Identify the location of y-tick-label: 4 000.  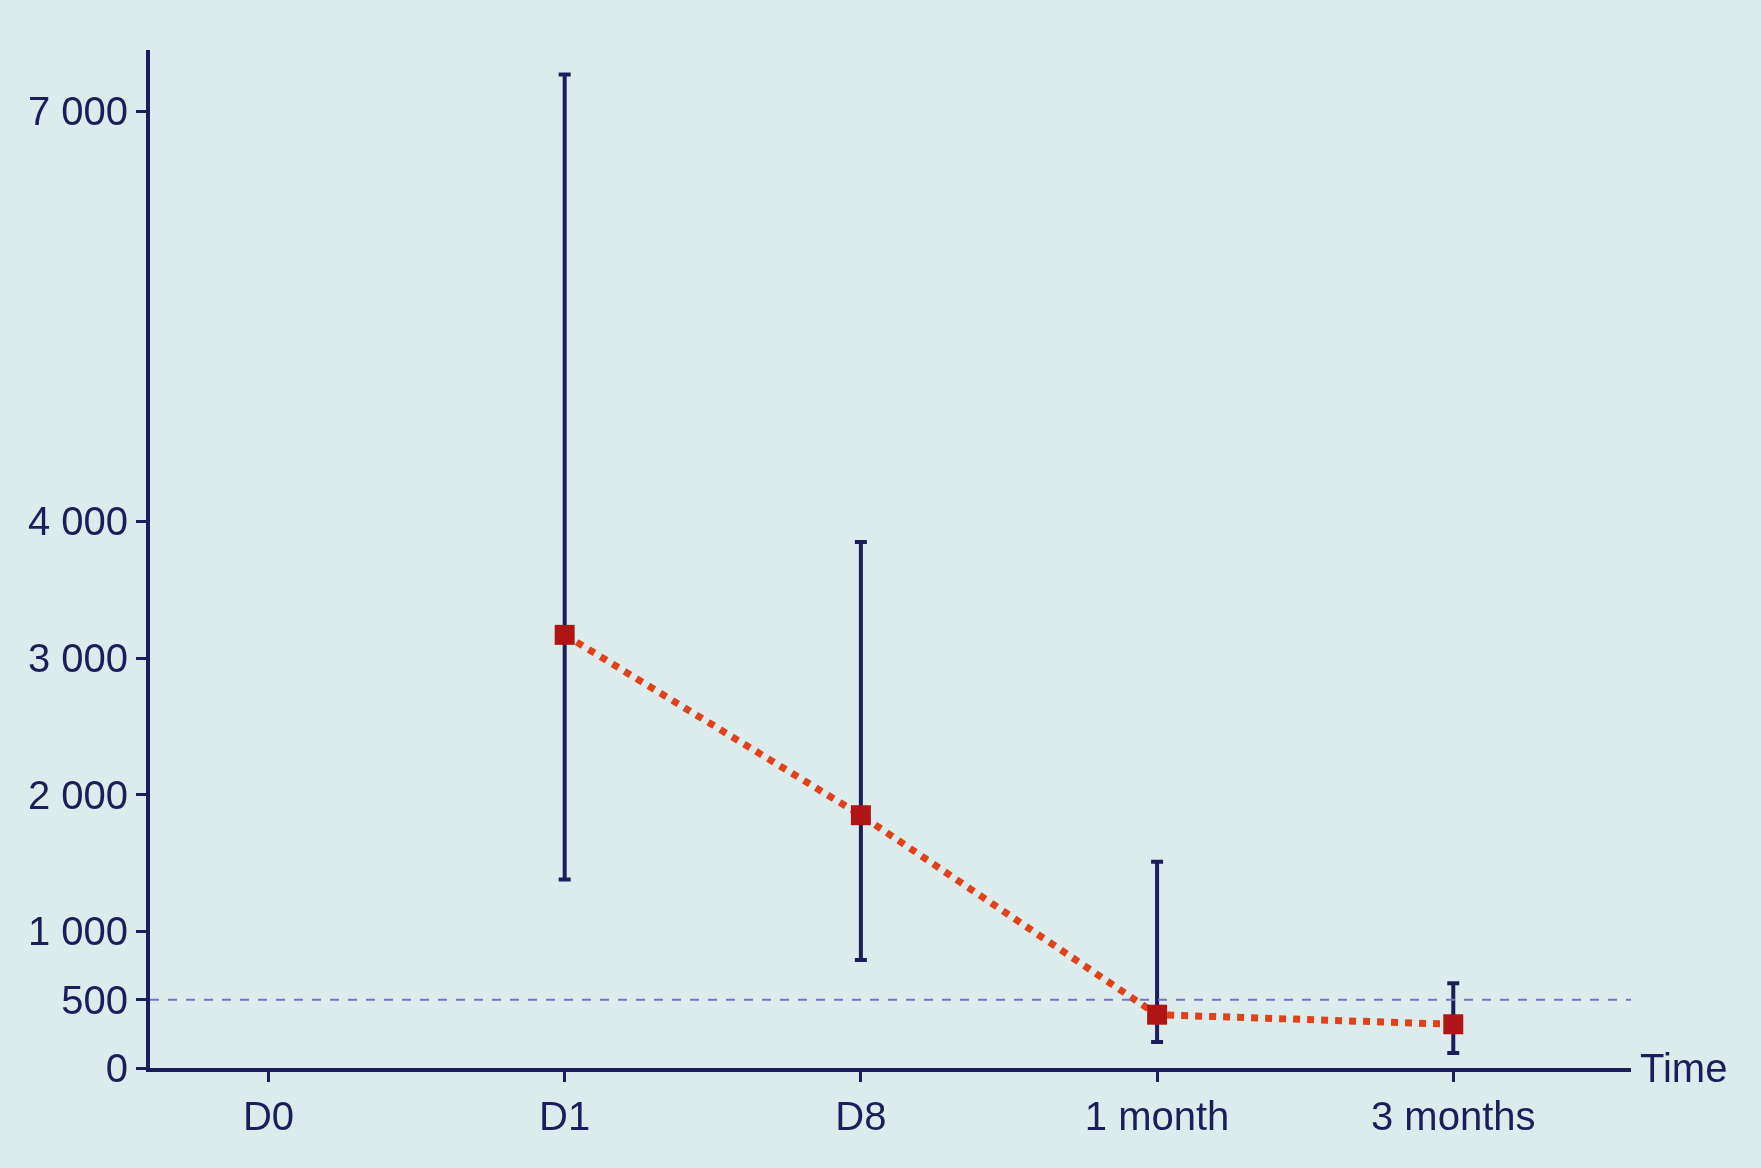
(77, 521).